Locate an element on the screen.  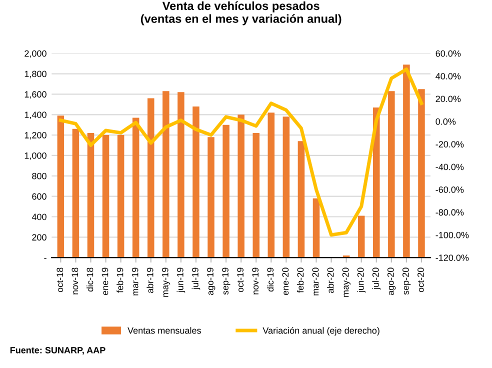
x-tick-label: sep-19 is located at coordinates (226, 281).